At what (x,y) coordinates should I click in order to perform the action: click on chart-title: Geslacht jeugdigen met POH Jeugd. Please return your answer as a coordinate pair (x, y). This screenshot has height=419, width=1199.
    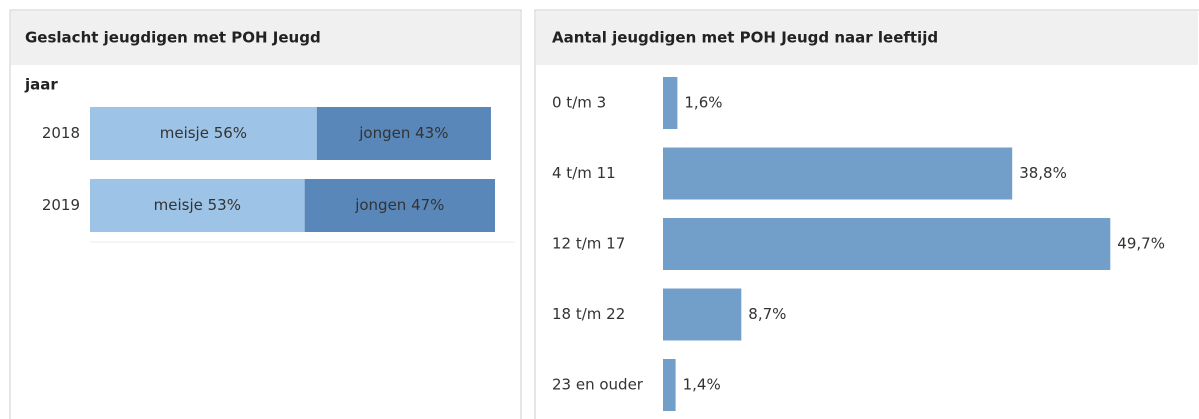
    Looking at the image, I should click on (173, 38).